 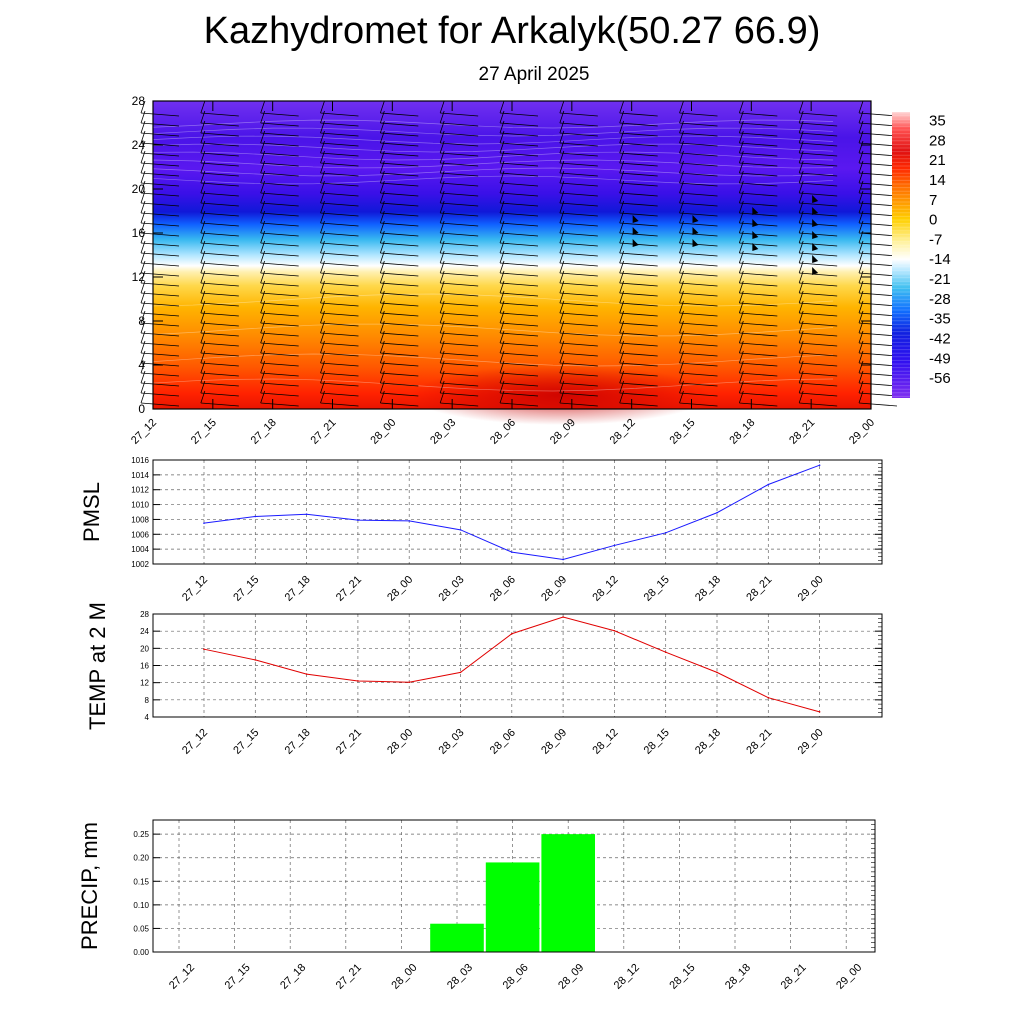 What do you see at coordinates (921, 254) in the screenshot?
I see `colorbar: 35 28 21 14 7 0 -7 -14 -21 -28 -35 -42 -49 -56` at bounding box center [921, 254].